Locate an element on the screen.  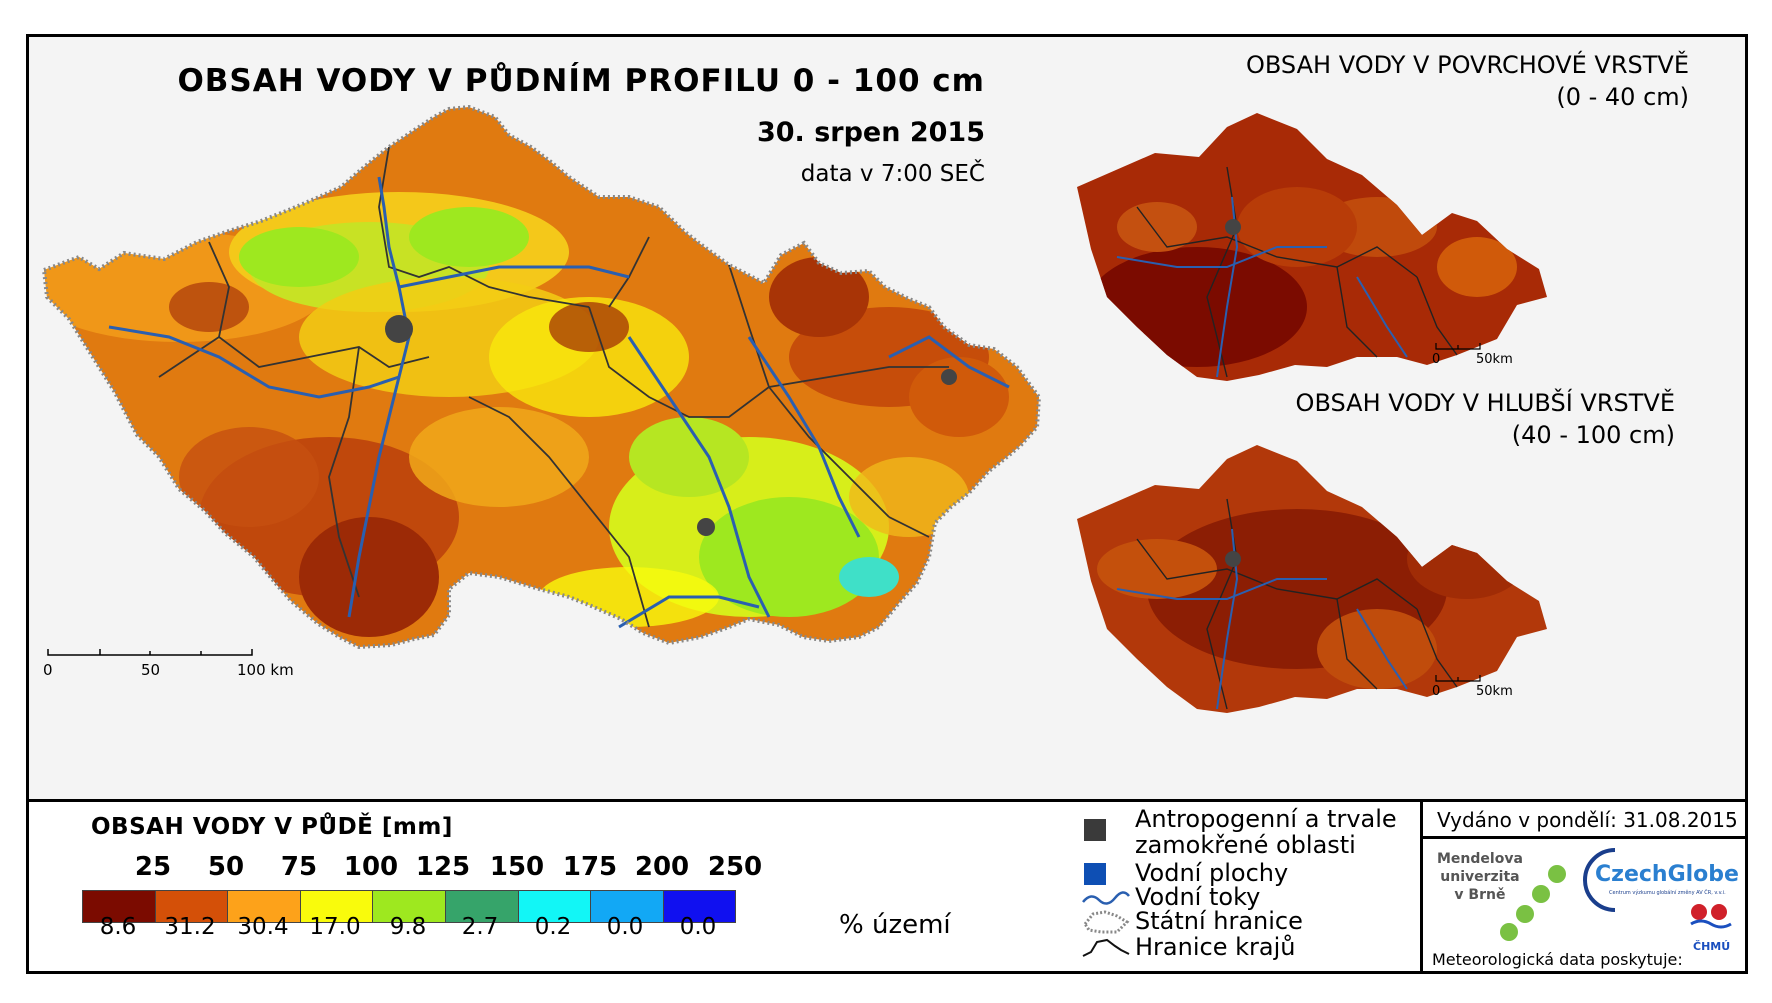
threshold-label: 25 is located at coordinates (153, 867).